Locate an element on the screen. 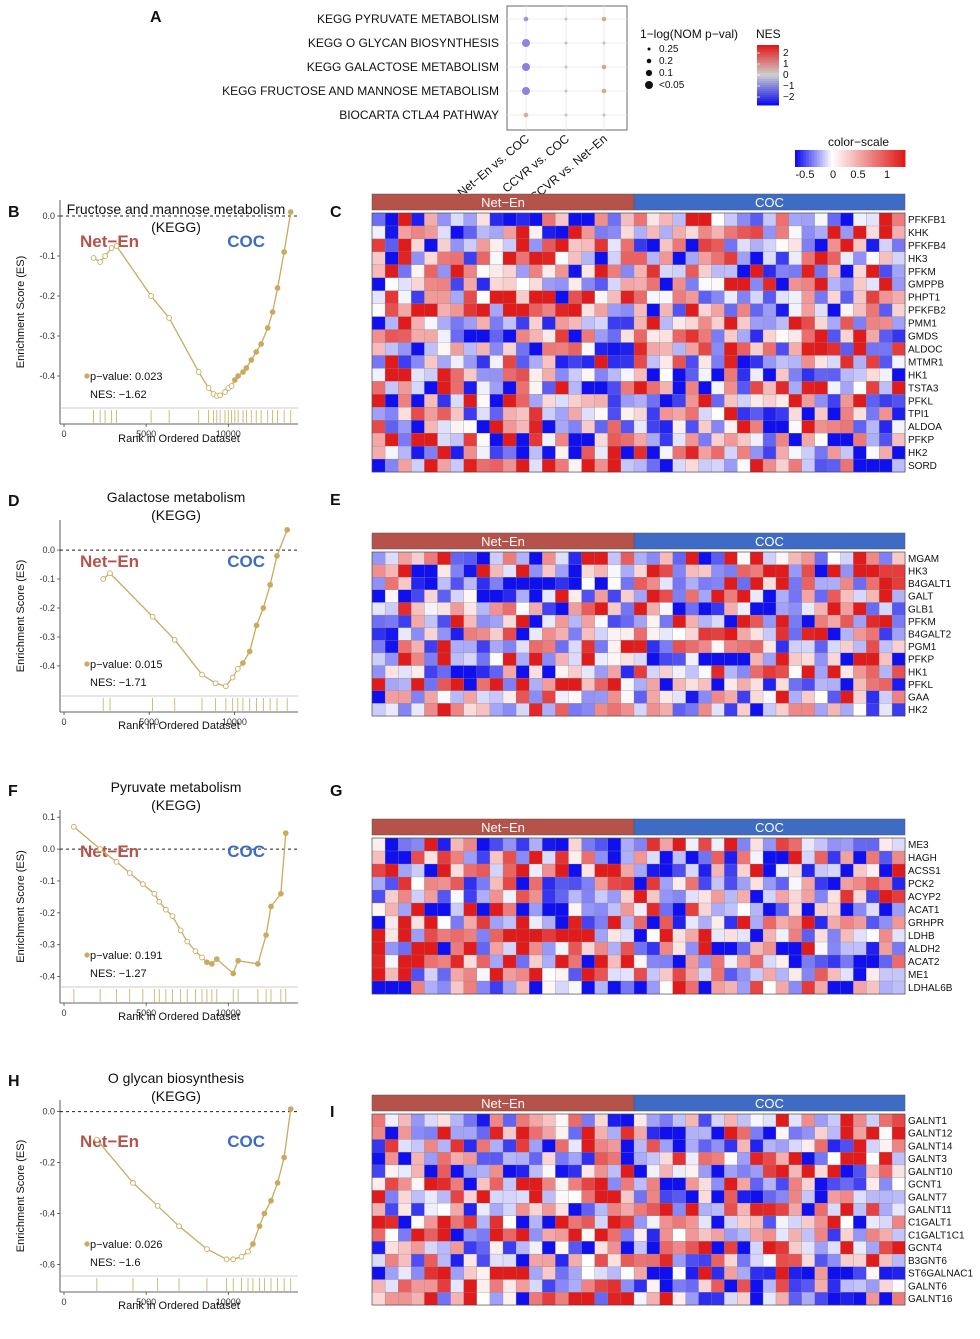 Image resolution: width=980 pixels, height=1339 pixels. heatmap-gene-label: GALNT16 is located at coordinates (930, 1299).